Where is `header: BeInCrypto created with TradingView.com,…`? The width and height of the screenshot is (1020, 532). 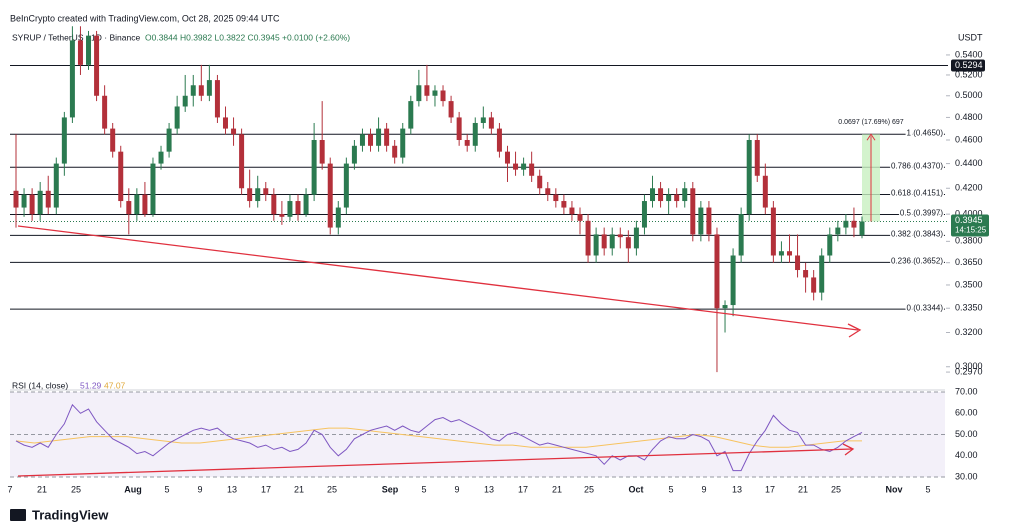 header: BeInCrypto created with TradingView.com,… is located at coordinates (145, 18).